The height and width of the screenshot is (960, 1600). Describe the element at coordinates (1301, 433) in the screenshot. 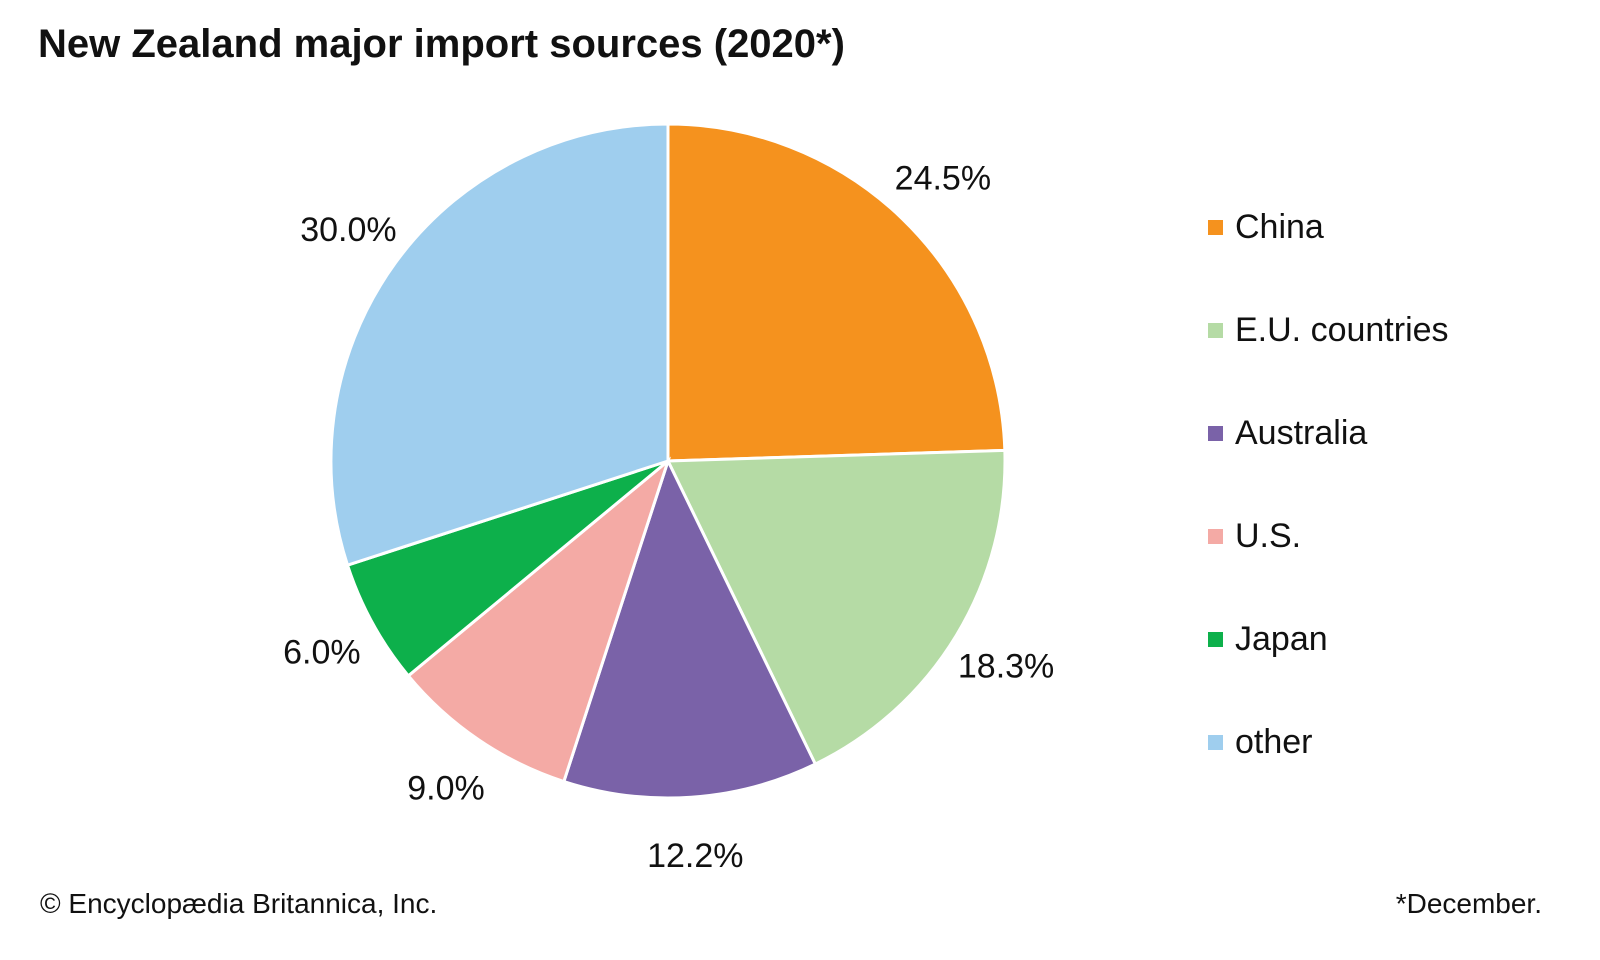

I see `legend-label: Australia` at that location.